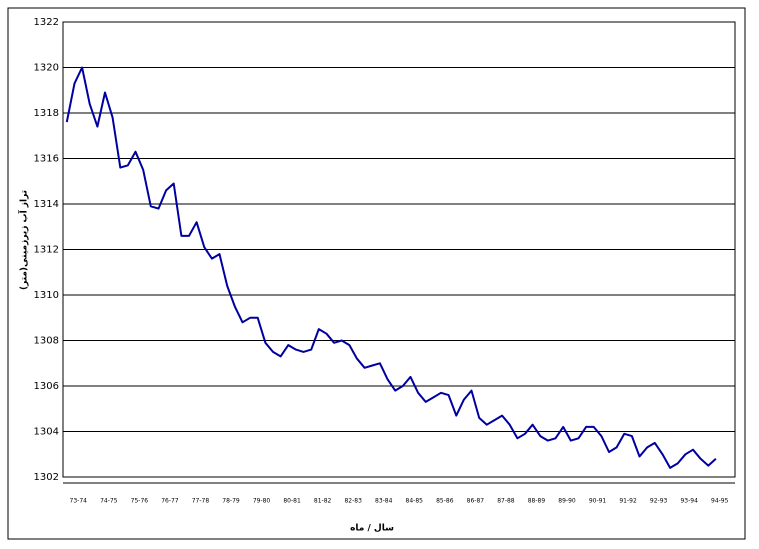  I want to click on x-tick-label: 82-83, so click(353, 501).